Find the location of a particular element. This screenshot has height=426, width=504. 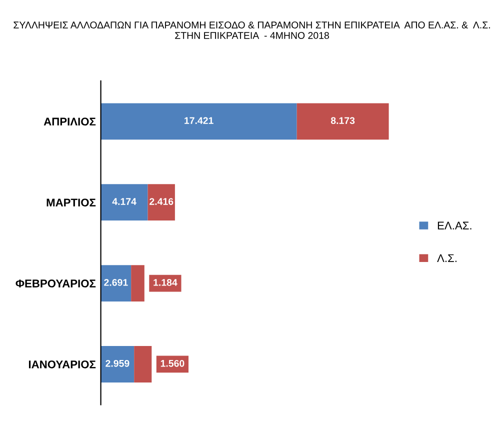

chart-title: ΣΥΛΛΗΨΕΙΣ ΑΛΛΟΔΑΠΩΝ ΓΙΑ ΠΑΡΑΝΟΜΗ ΕΙΣΟΔΟ & ΠΑΡΑΜΟΝΗ ΣΤΗΝ ΕΠΙΚΡΑΤΕΙΑ ΑΠΟ ΕΛ.ΑΣ. & Λ.Σ. ΣΤΗΝ ΕΠΙΚΡΑΤΕΙΑ - 4ΜΗΝΟ 2018 is located at coordinates (252, 30).